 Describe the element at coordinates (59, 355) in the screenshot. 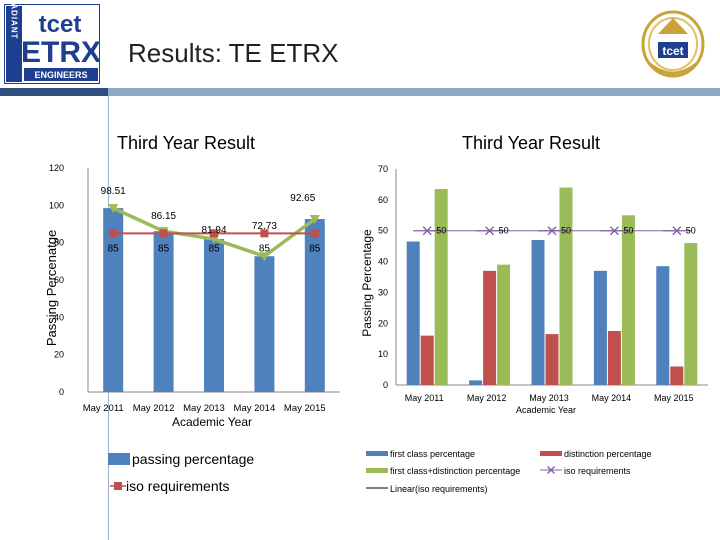

I see `chart1-y-tick-label: 20` at that location.